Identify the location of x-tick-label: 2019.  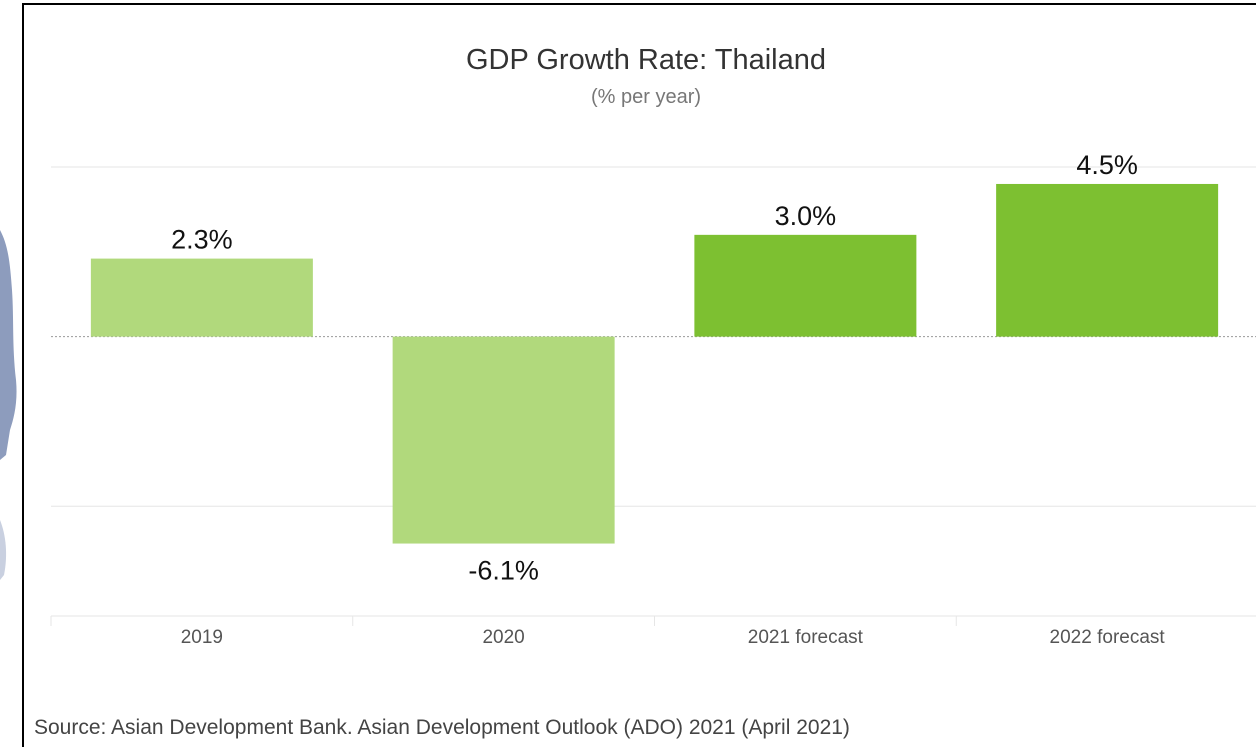
(202, 637).